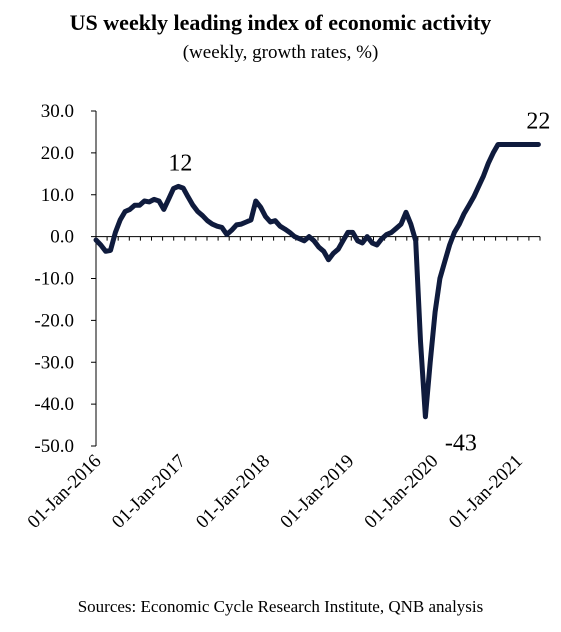 This screenshot has height=632, width=561. What do you see at coordinates (54, 320) in the screenshot?
I see `y-tick-label: -20.0` at bounding box center [54, 320].